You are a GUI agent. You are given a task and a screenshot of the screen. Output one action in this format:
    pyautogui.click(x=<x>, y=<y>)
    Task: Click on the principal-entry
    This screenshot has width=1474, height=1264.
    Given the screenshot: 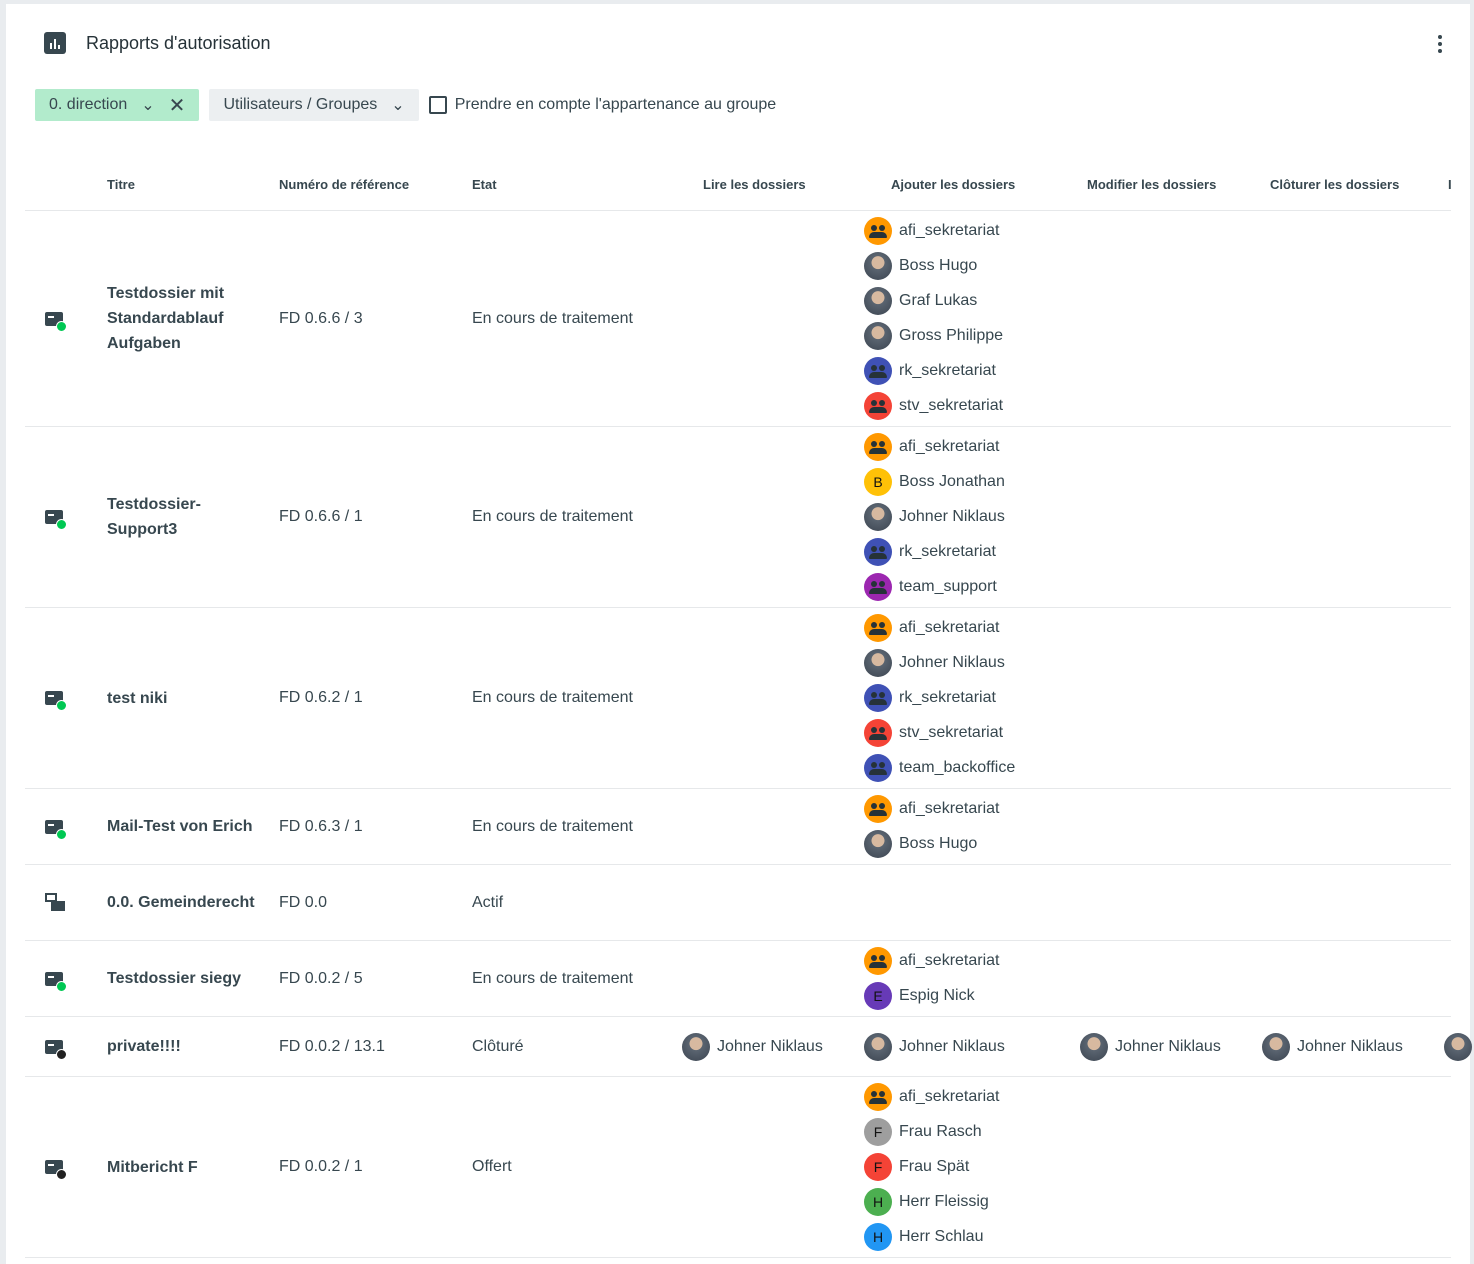 What is the action you would take?
    pyautogui.click(x=1458, y=1046)
    